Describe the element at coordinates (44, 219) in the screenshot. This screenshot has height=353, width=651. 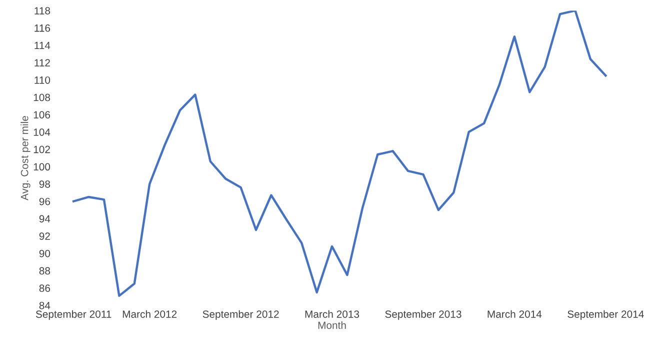
I see `y-tick-label: 94` at that location.